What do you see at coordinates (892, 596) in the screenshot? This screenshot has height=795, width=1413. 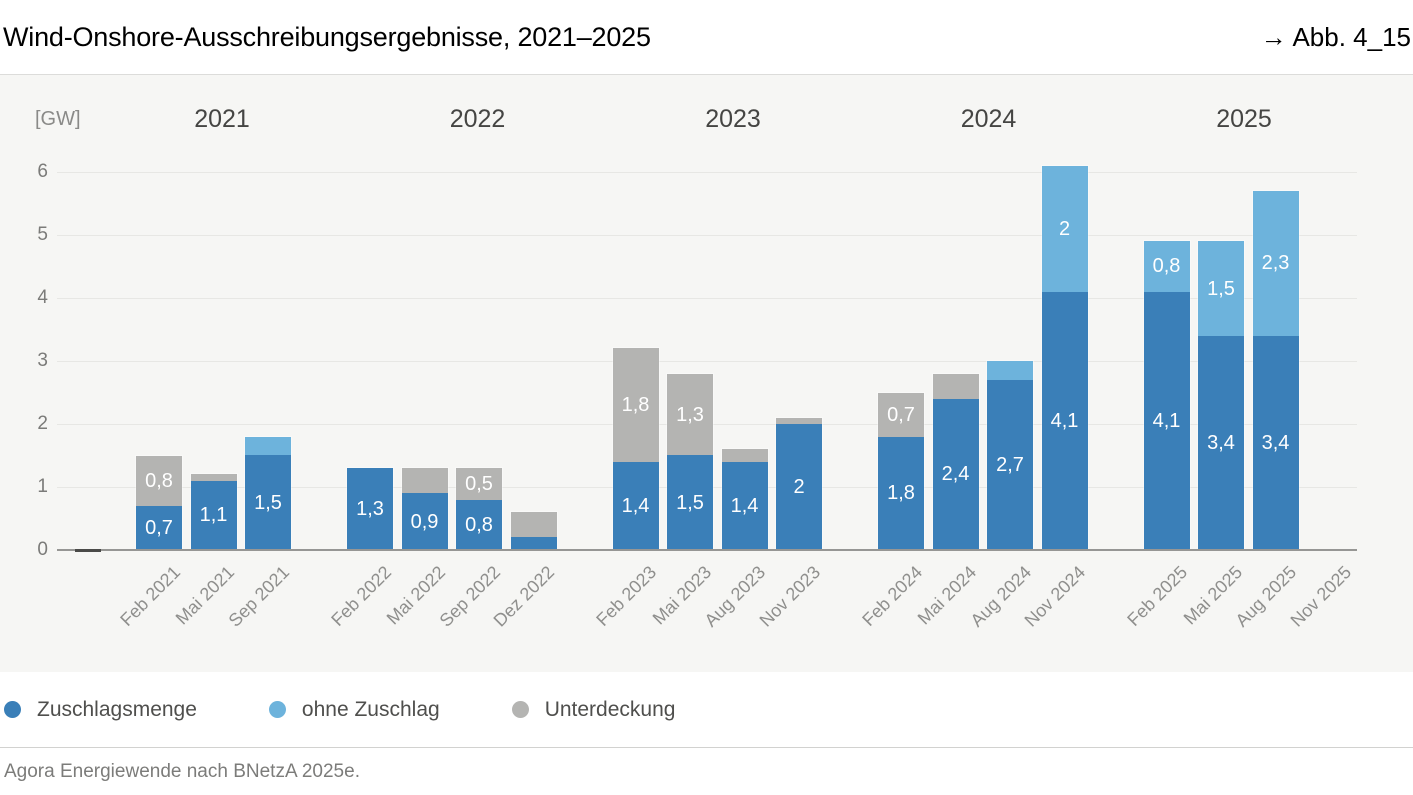 I see `x-tick-label-feb-2024: Feb 2024` at bounding box center [892, 596].